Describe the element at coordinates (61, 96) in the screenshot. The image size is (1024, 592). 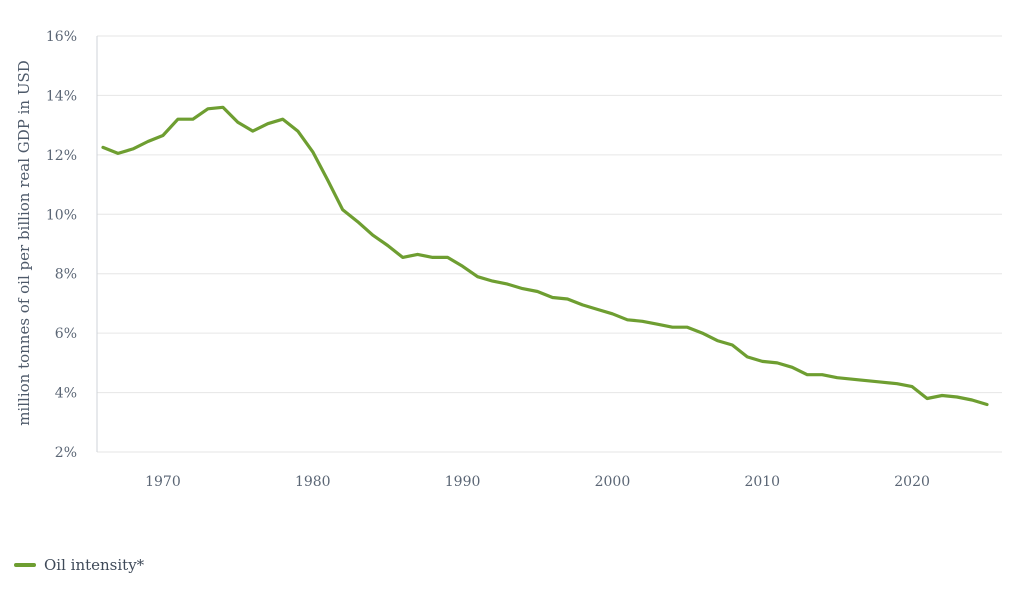
I see `y-tick-label: 14%` at that location.